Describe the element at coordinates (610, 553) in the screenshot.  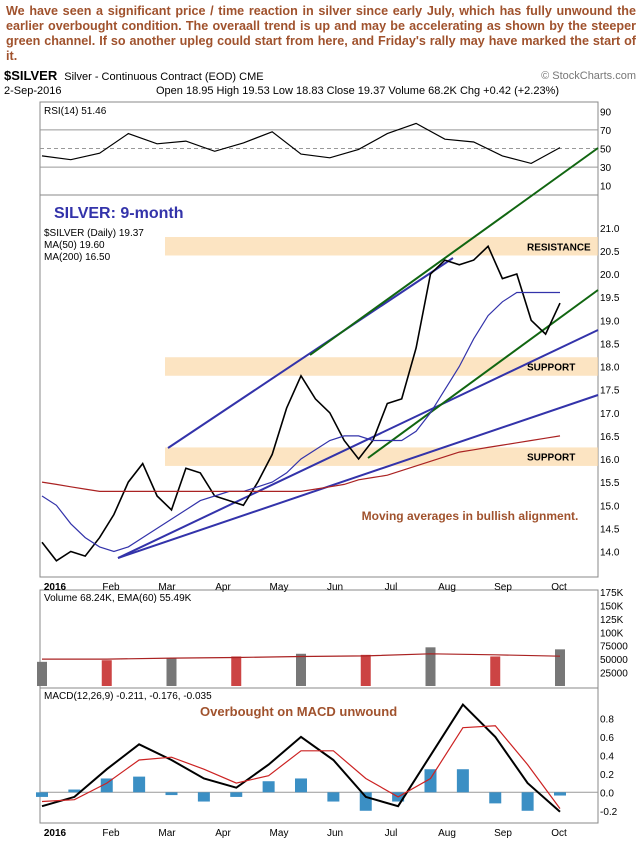
I see `price-tick-label: 14.0` at that location.